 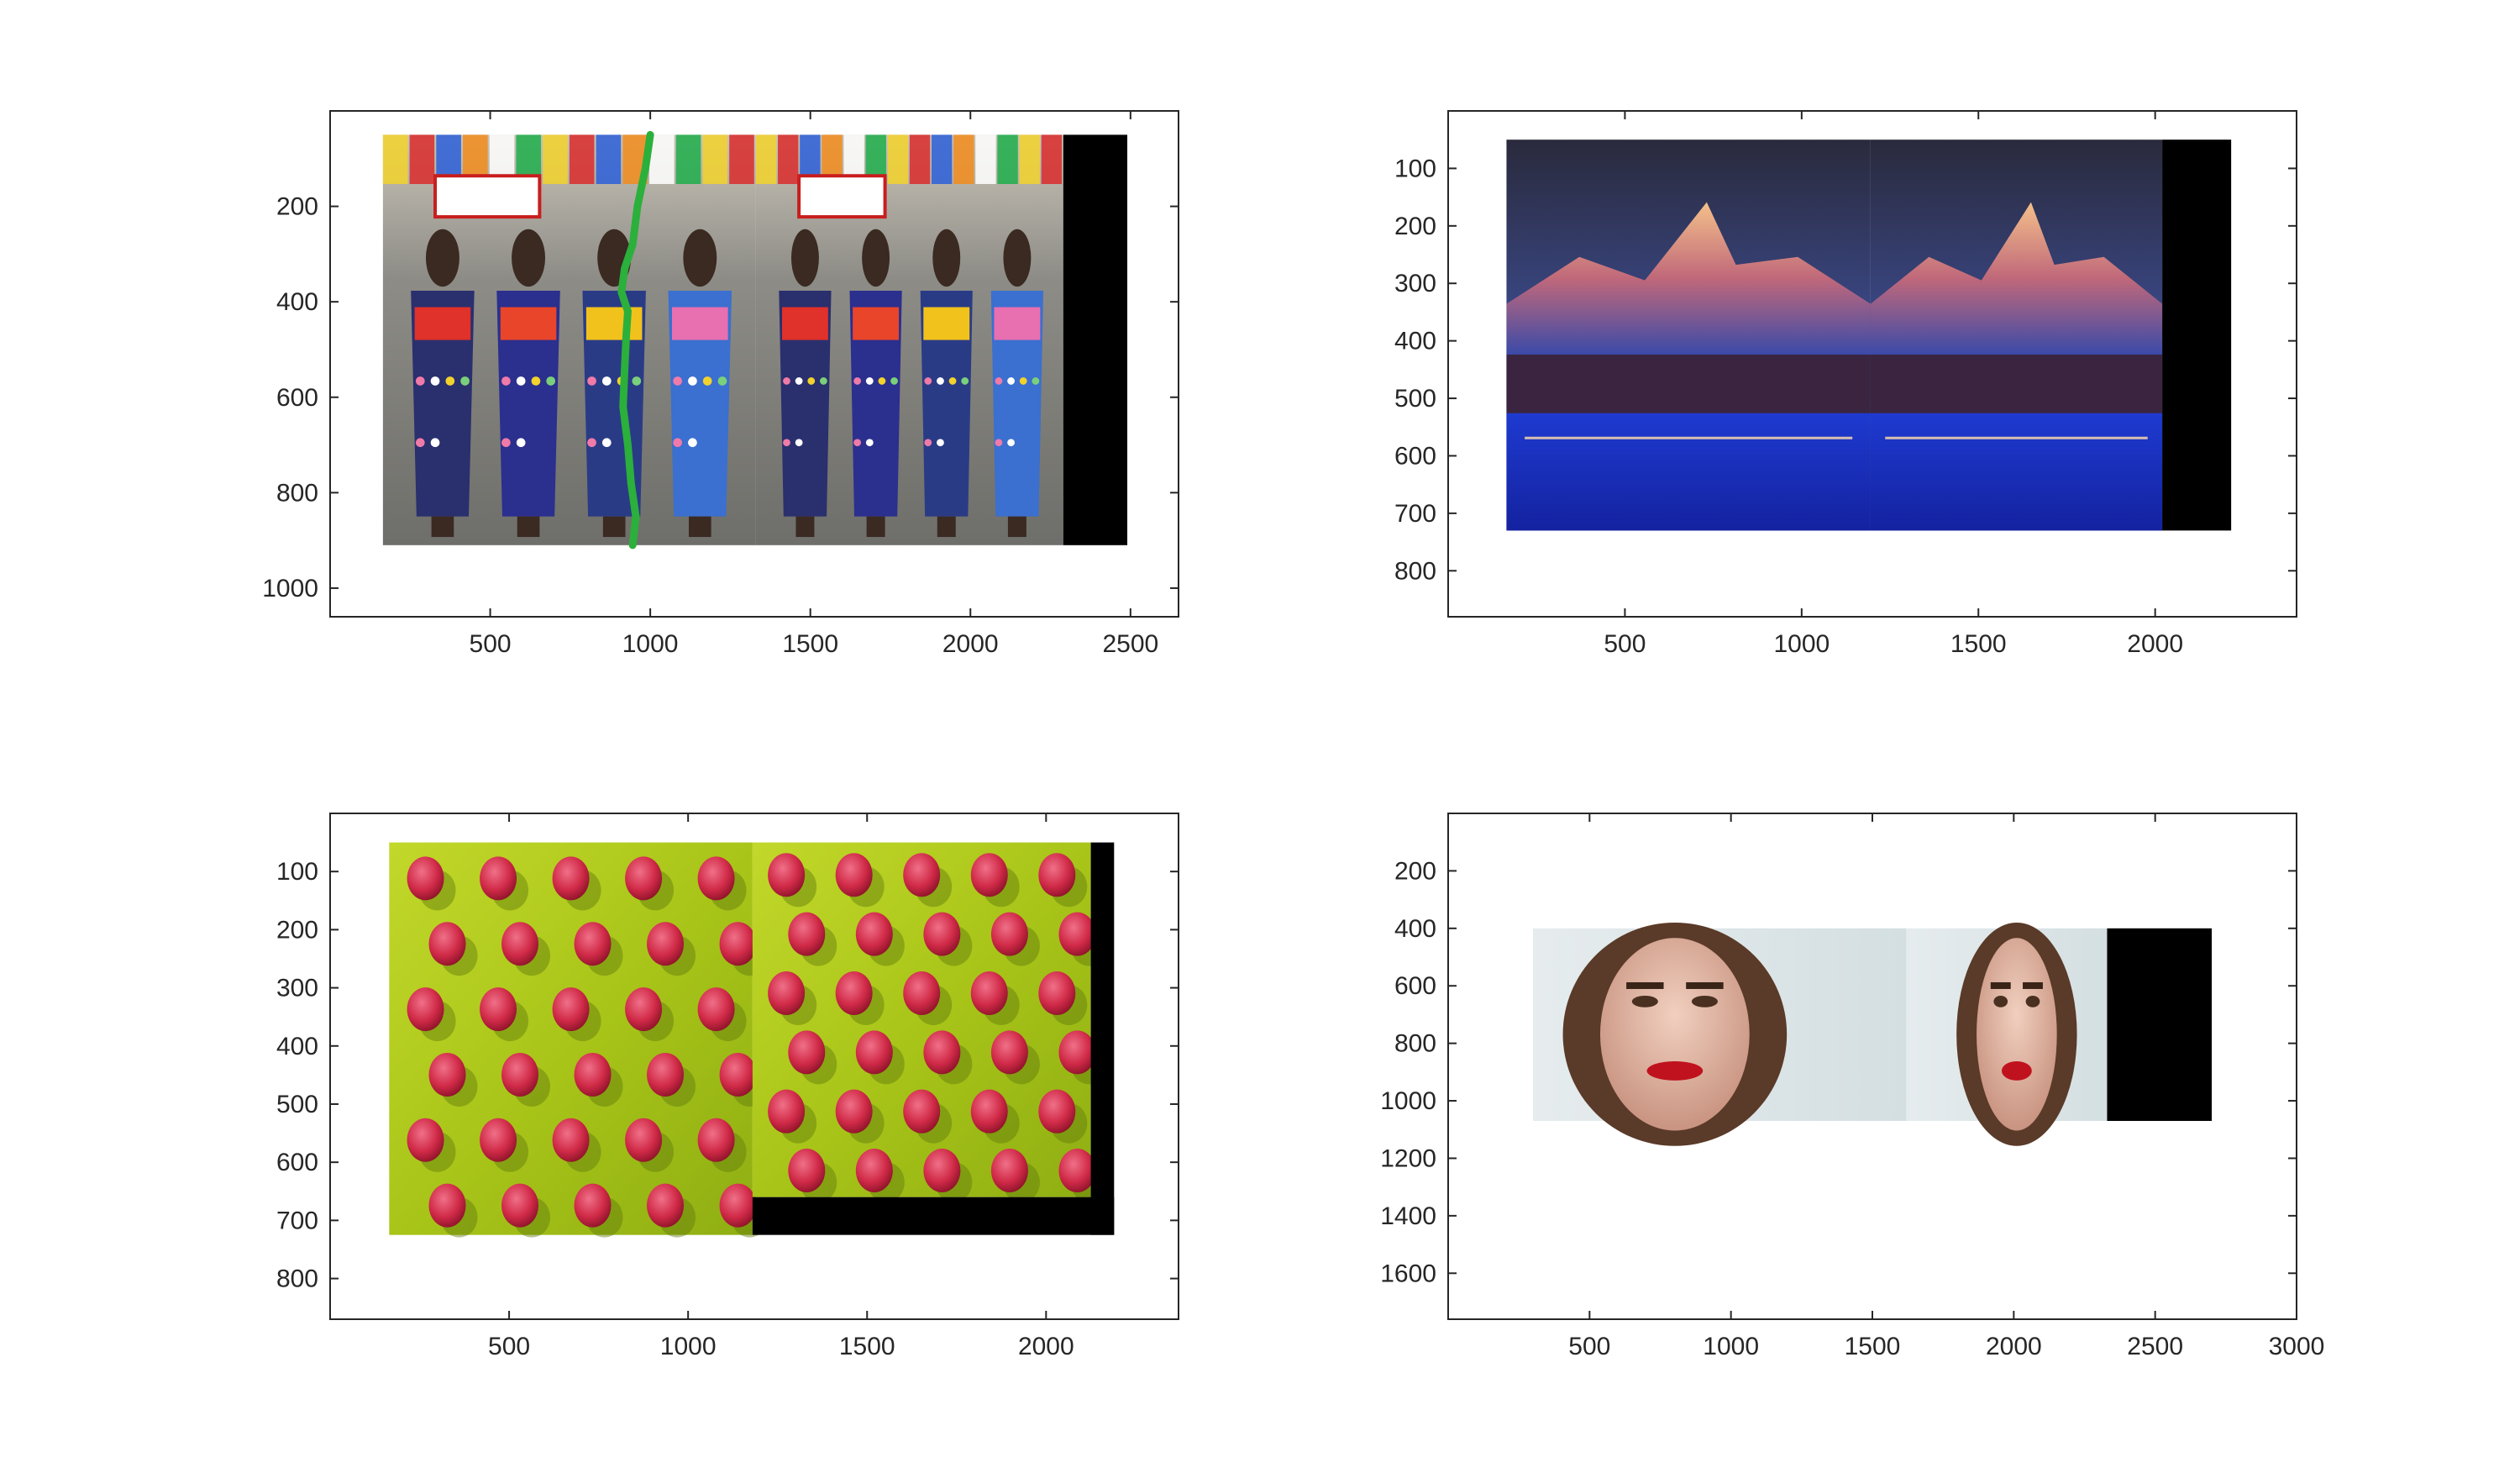 What do you see at coordinates (1408, 1273) in the screenshot?
I see `y-tick-label: 1600` at bounding box center [1408, 1273].